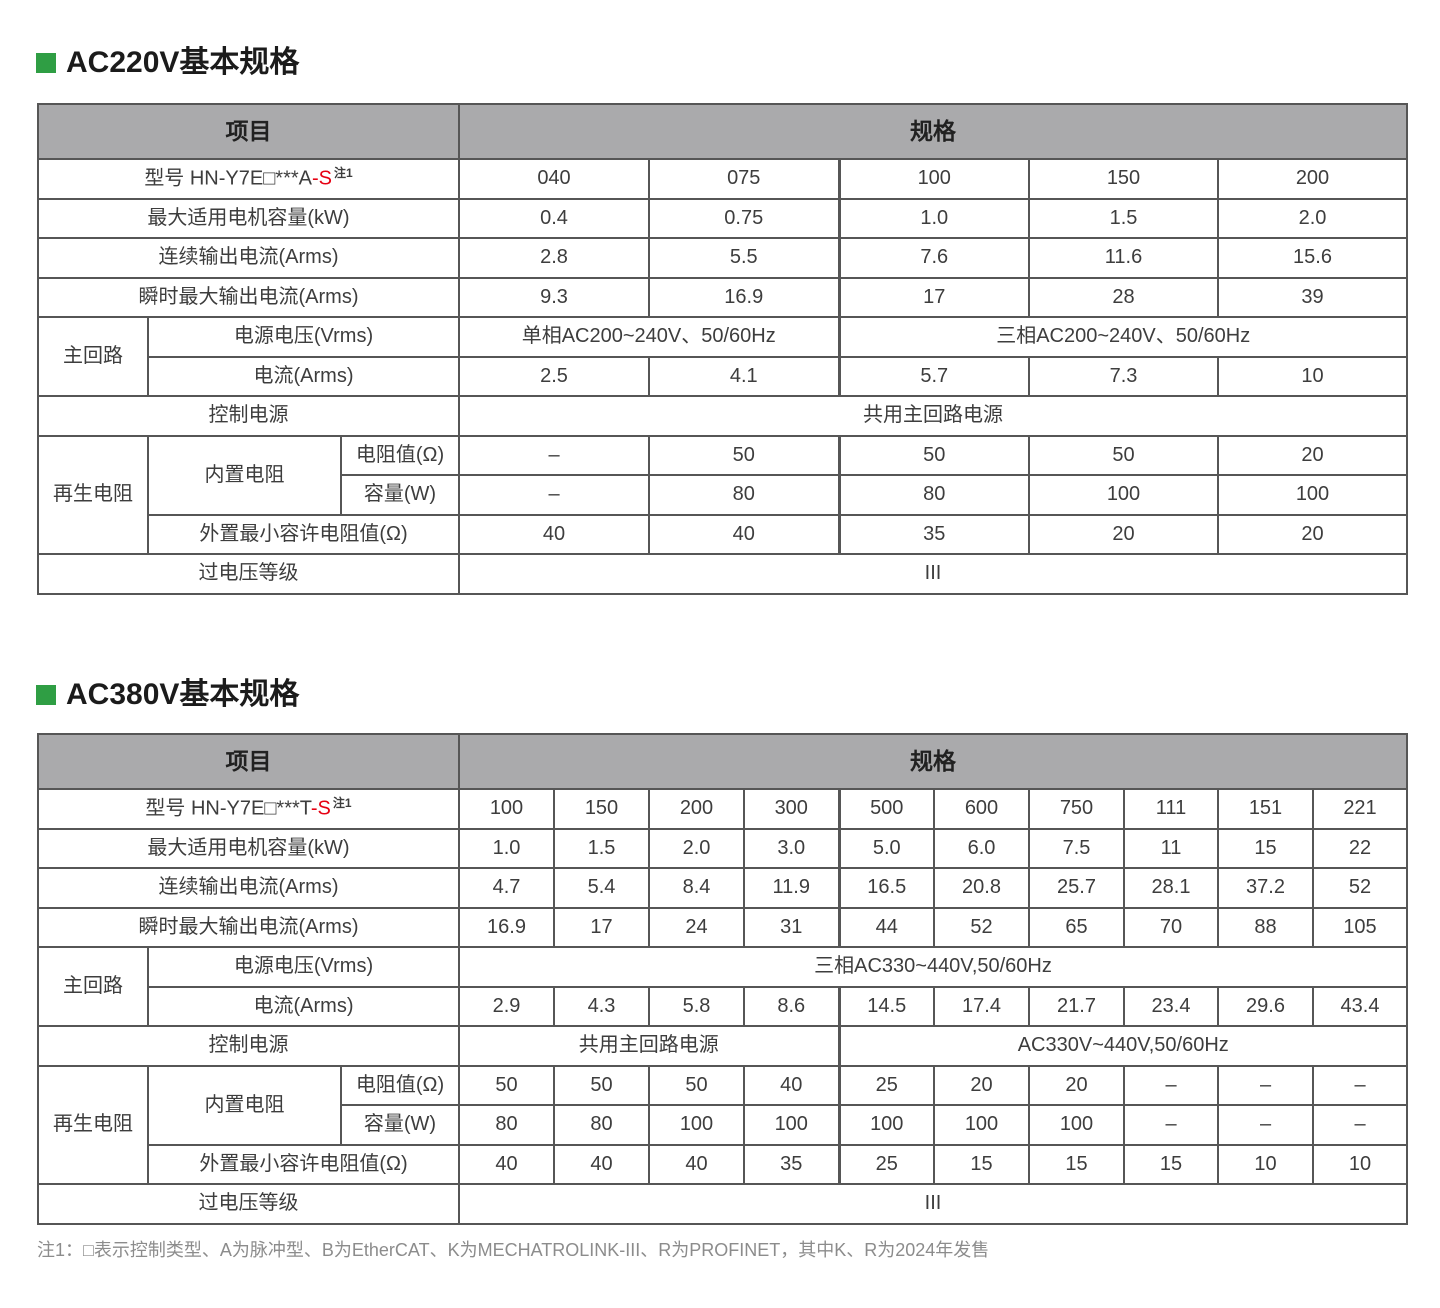 The image size is (1440, 1308). Describe the element at coordinates (722, 1204) in the screenshot. I see `table-row: 过电压等级 III` at that location.